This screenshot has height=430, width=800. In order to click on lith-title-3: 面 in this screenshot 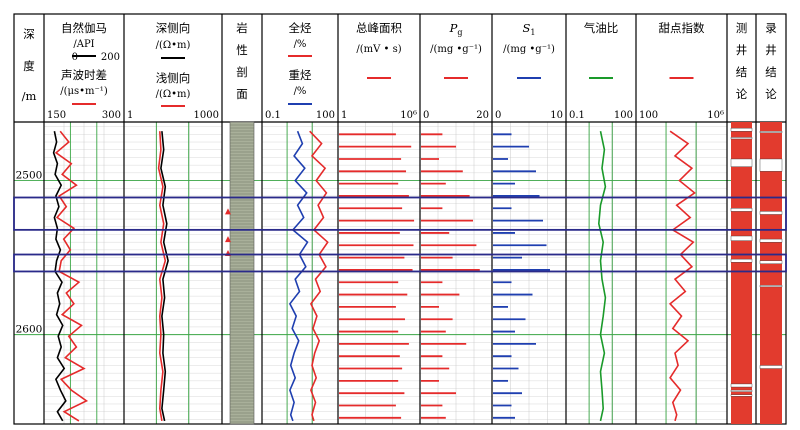, I will do `click(242, 94)`.